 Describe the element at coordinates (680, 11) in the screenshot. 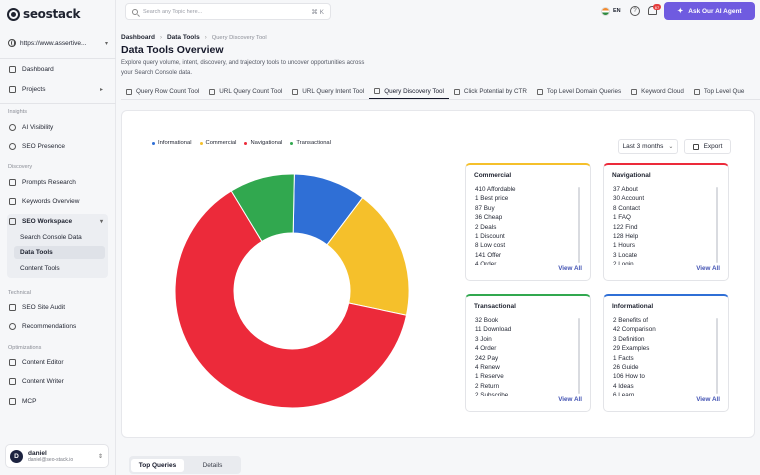

I see `sparkle-icon: ✦` at that location.